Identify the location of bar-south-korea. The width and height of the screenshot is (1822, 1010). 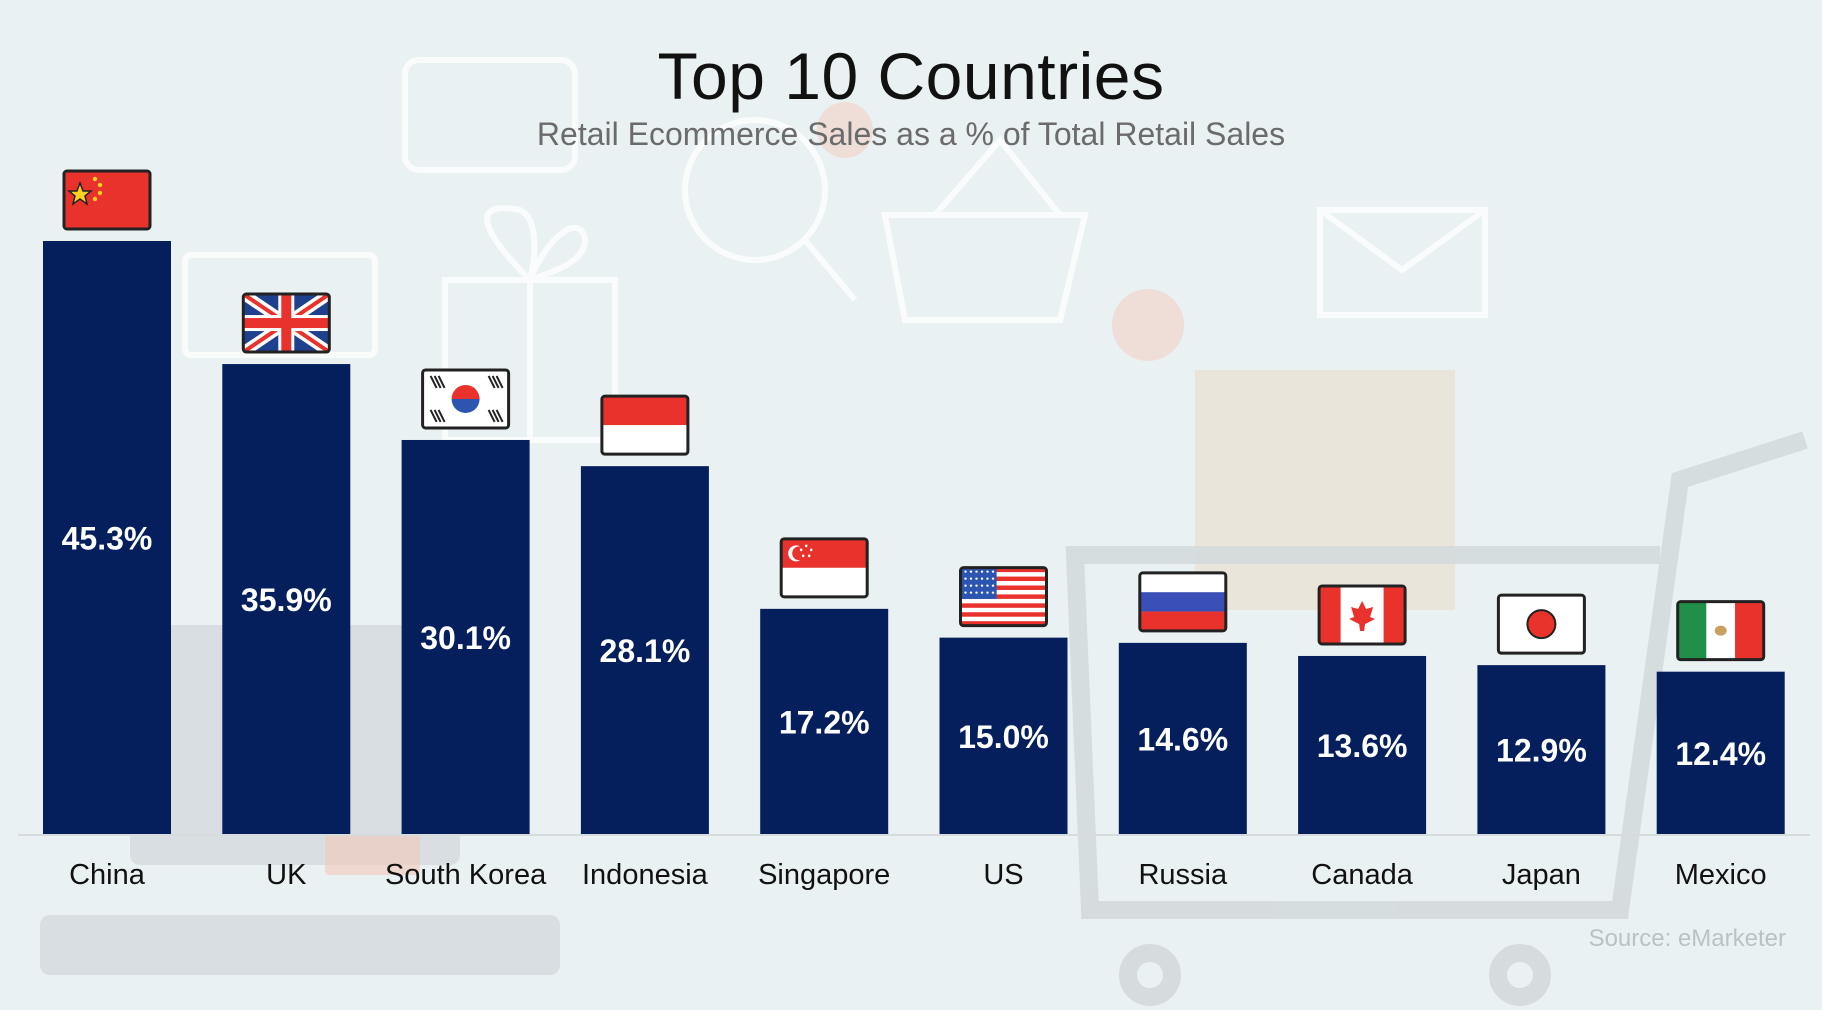
(465, 636).